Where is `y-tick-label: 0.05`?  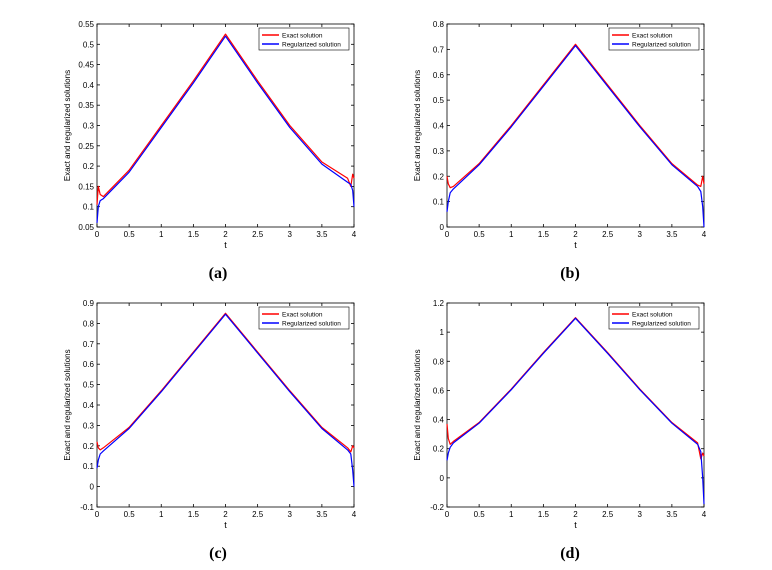 y-tick-label: 0.05 is located at coordinates (86, 227).